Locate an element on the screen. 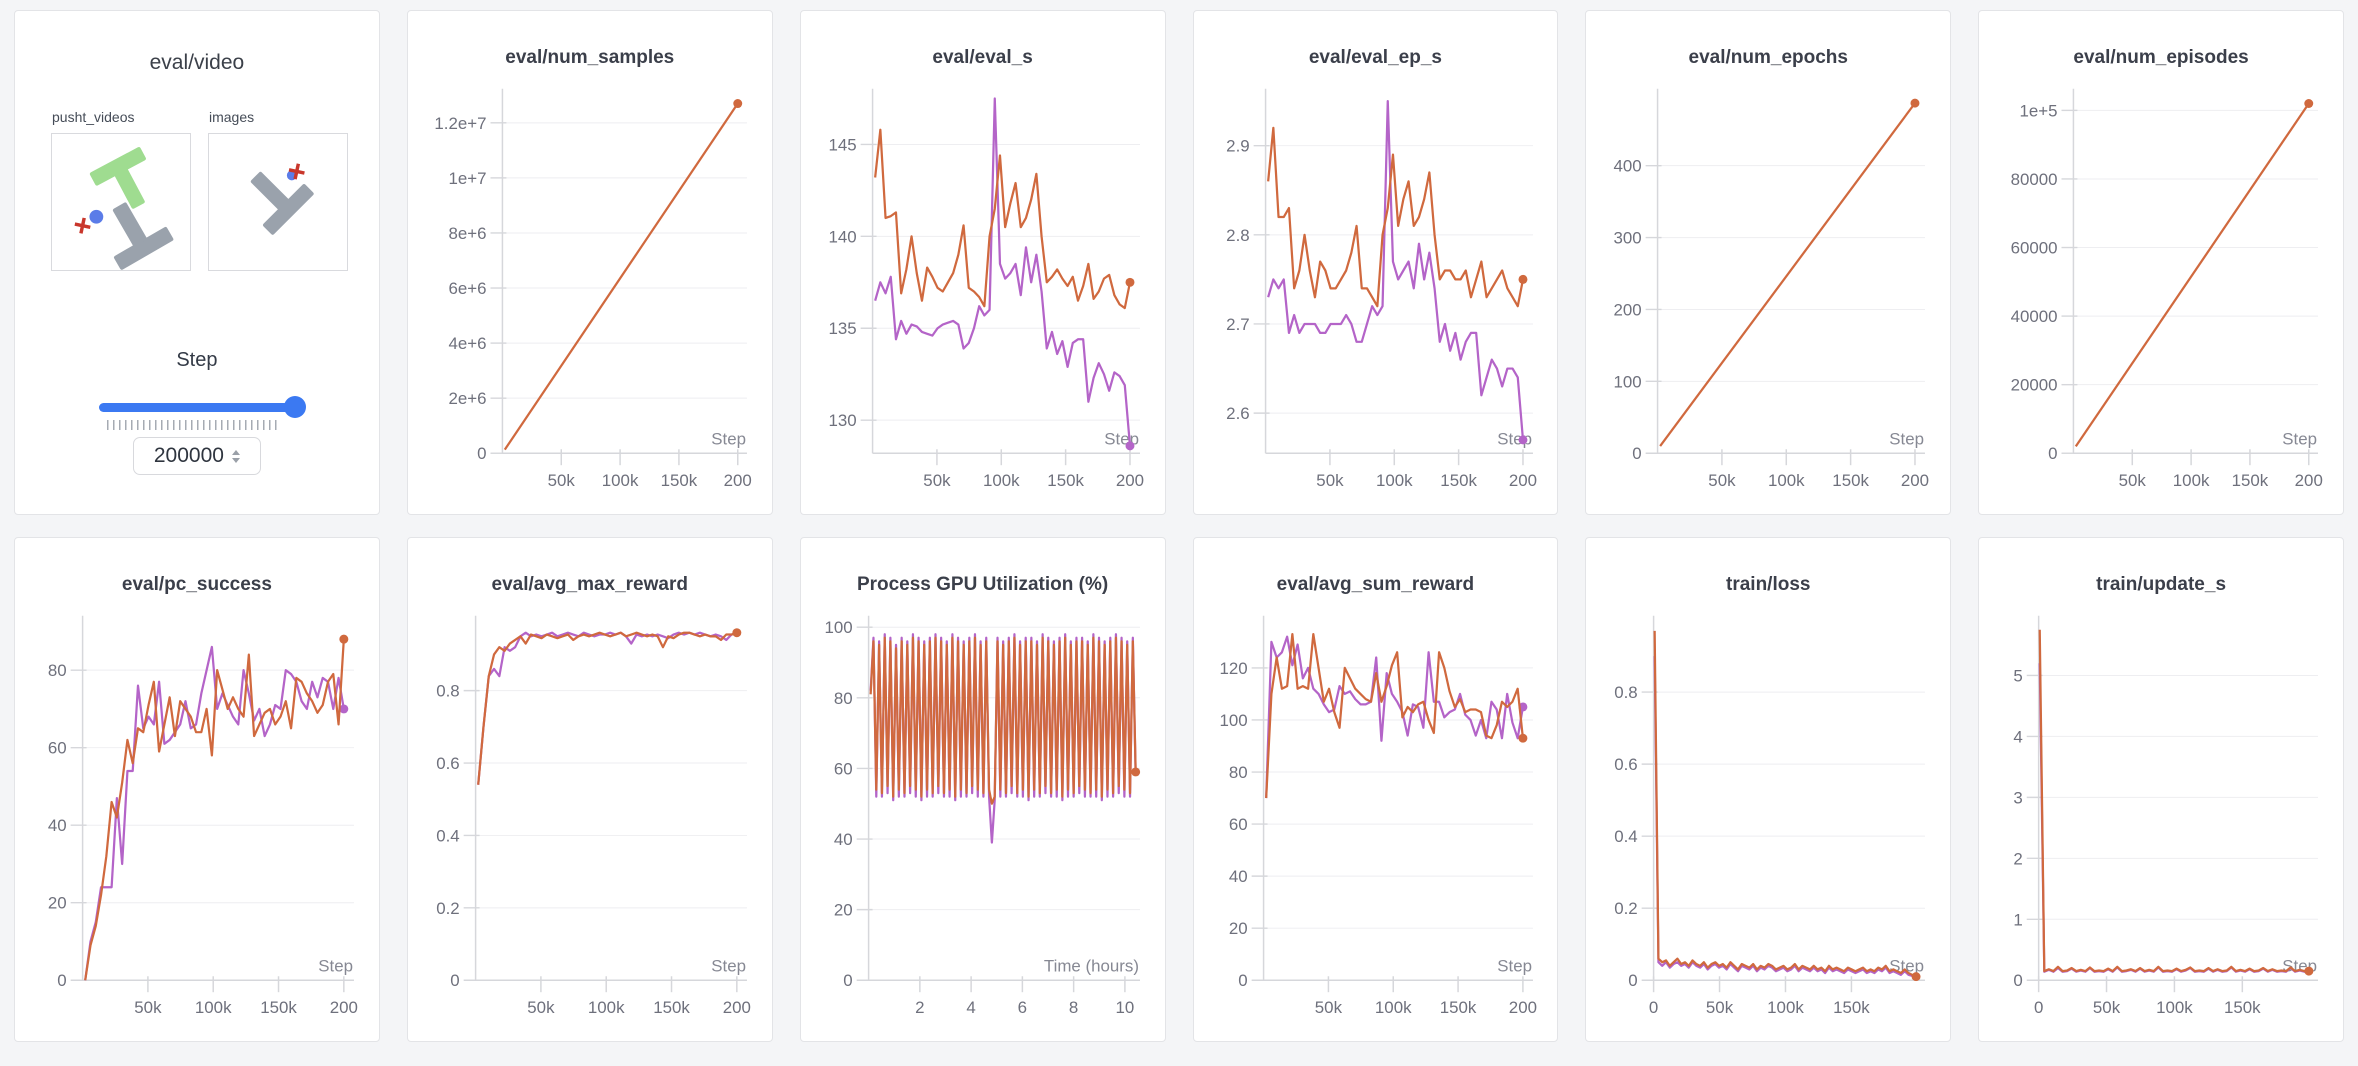 This screenshot has width=2358, height=1066. chart-title: eval/avg_max_reward is located at coordinates (589, 584).